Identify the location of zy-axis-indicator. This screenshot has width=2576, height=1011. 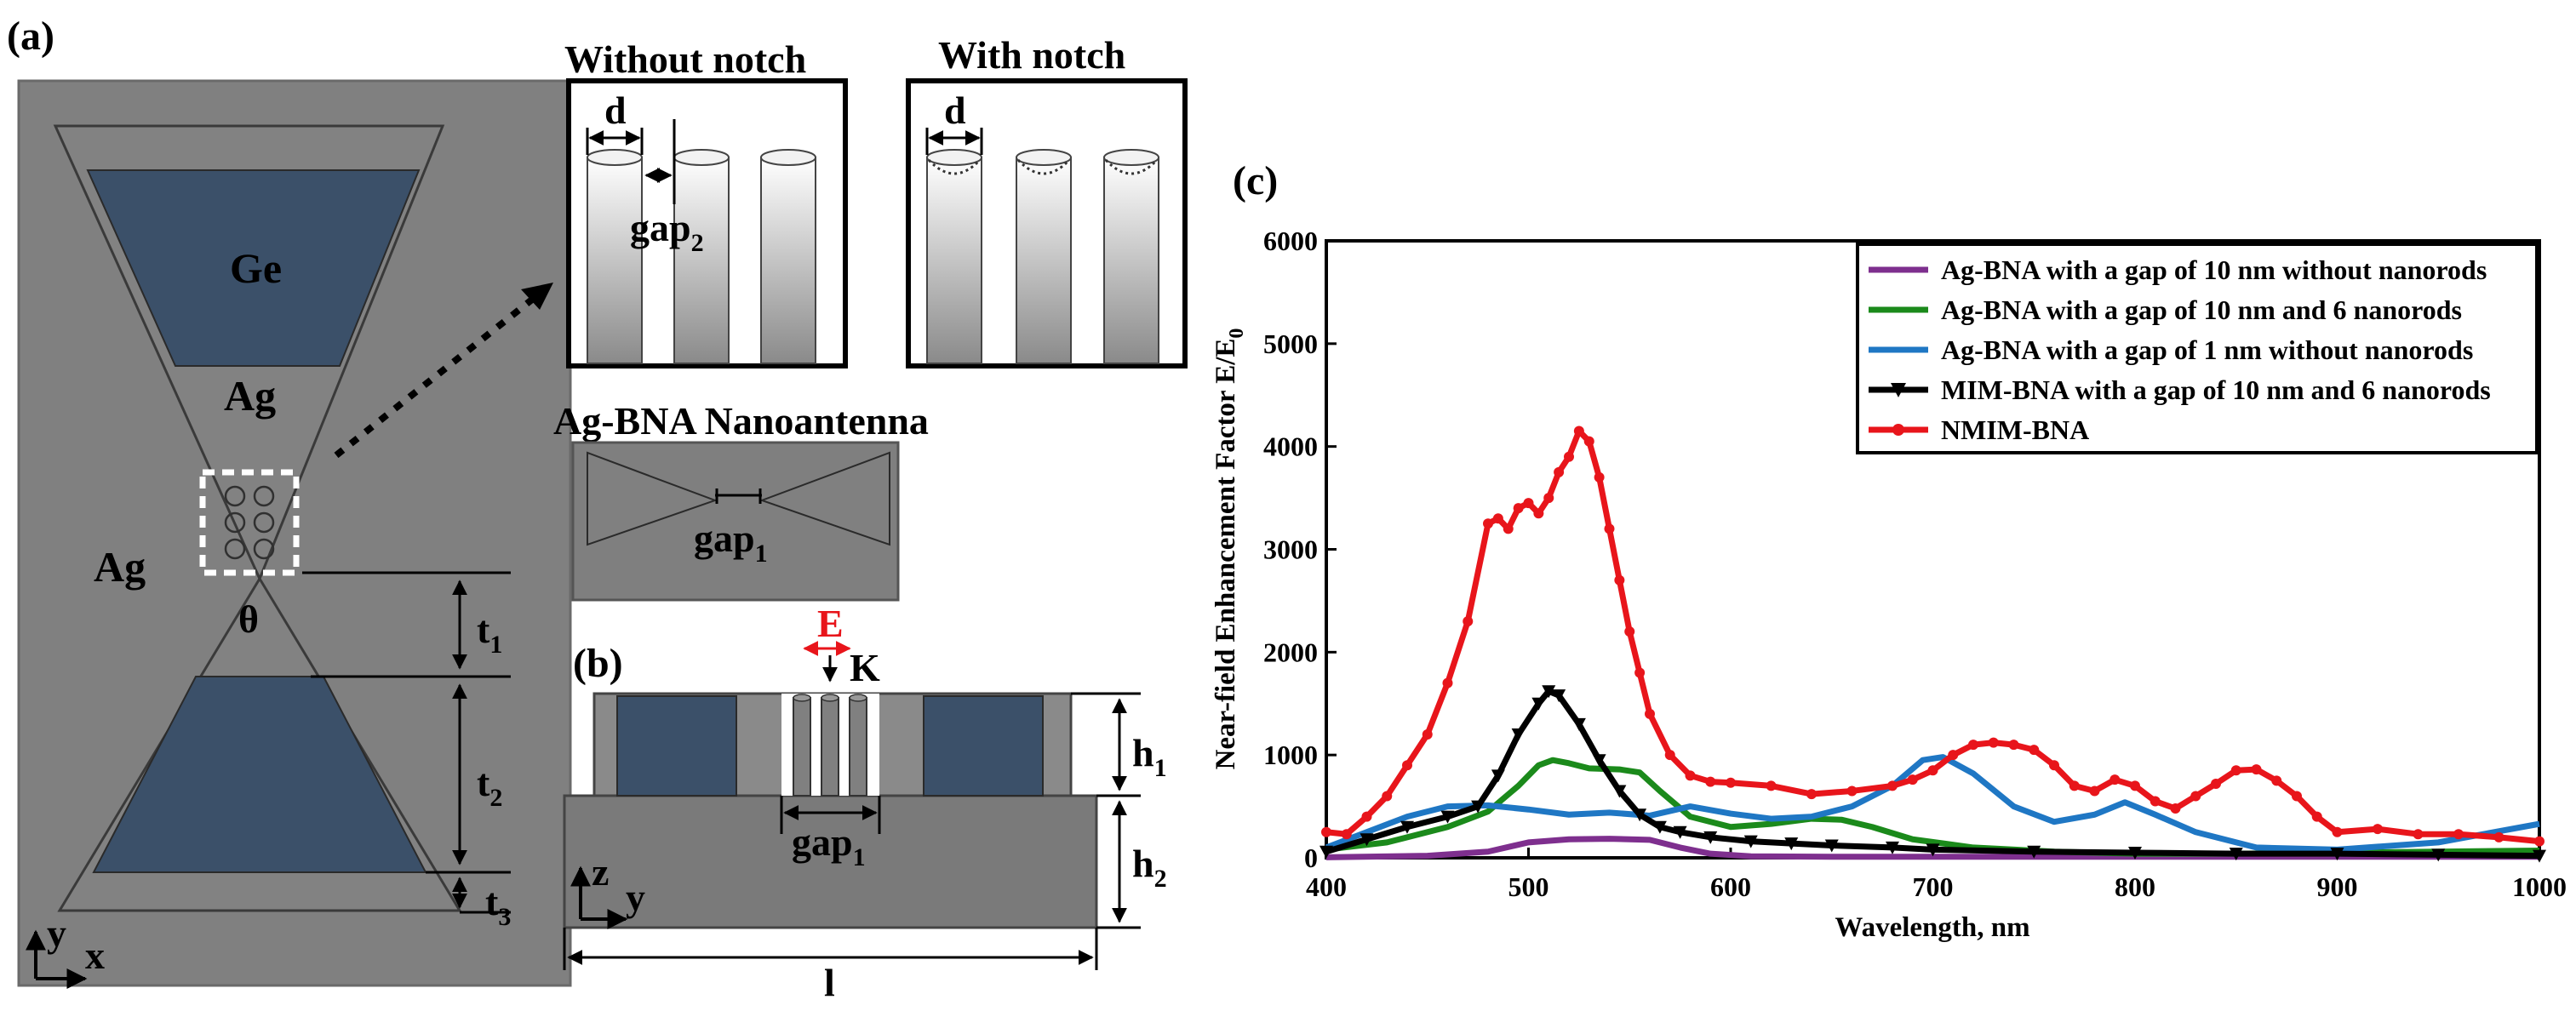
(599, 897).